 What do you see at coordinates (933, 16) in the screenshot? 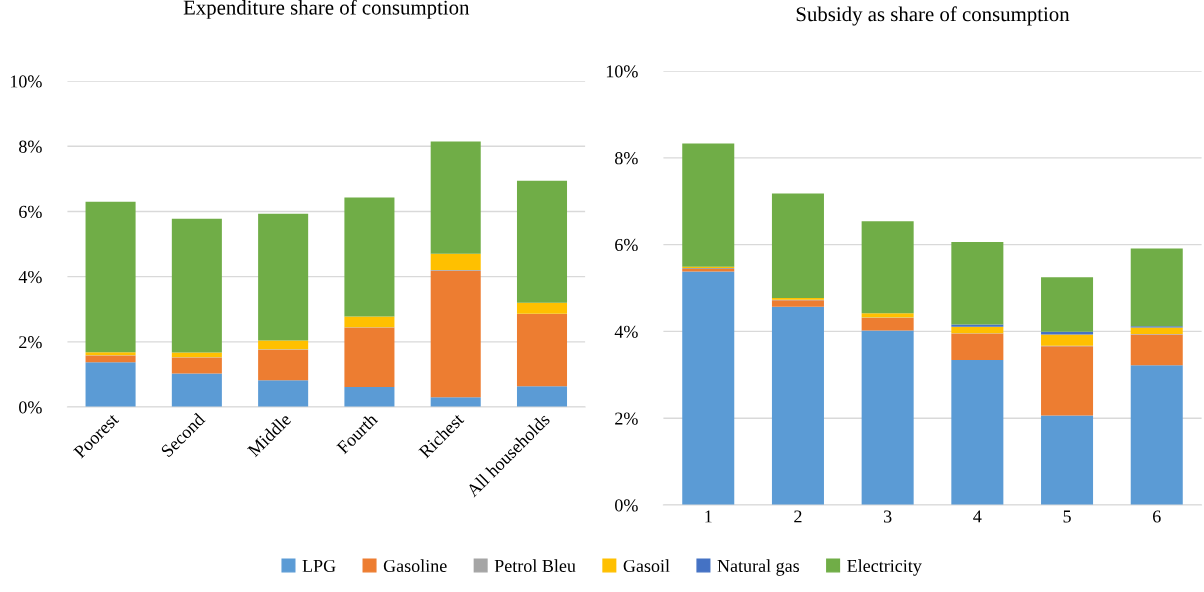
I see `chart-title: Subsidy as share of consumption` at bounding box center [933, 16].